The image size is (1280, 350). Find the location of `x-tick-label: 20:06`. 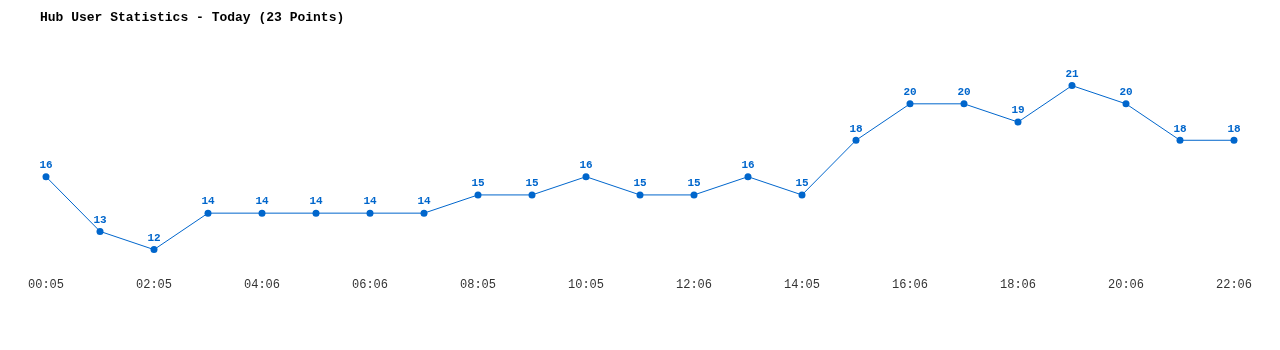

x-tick-label: 20:06 is located at coordinates (1126, 284).